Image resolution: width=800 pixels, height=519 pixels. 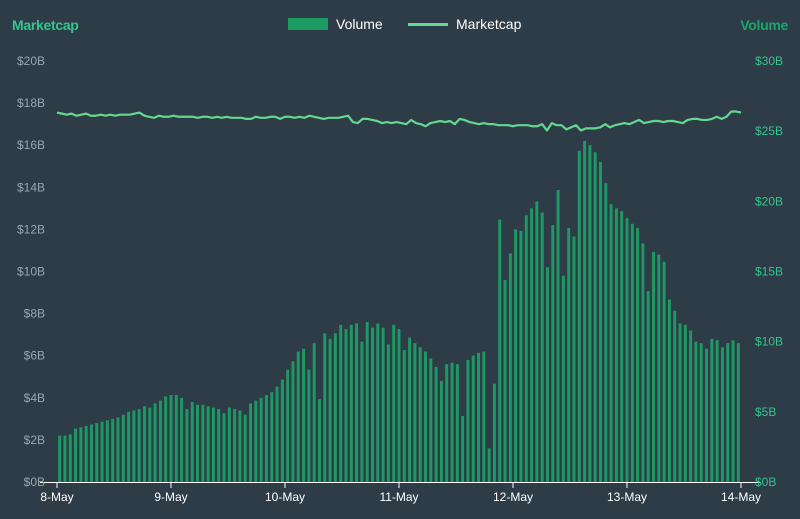 I want to click on right-tick-label: $0B, so click(x=765, y=482).